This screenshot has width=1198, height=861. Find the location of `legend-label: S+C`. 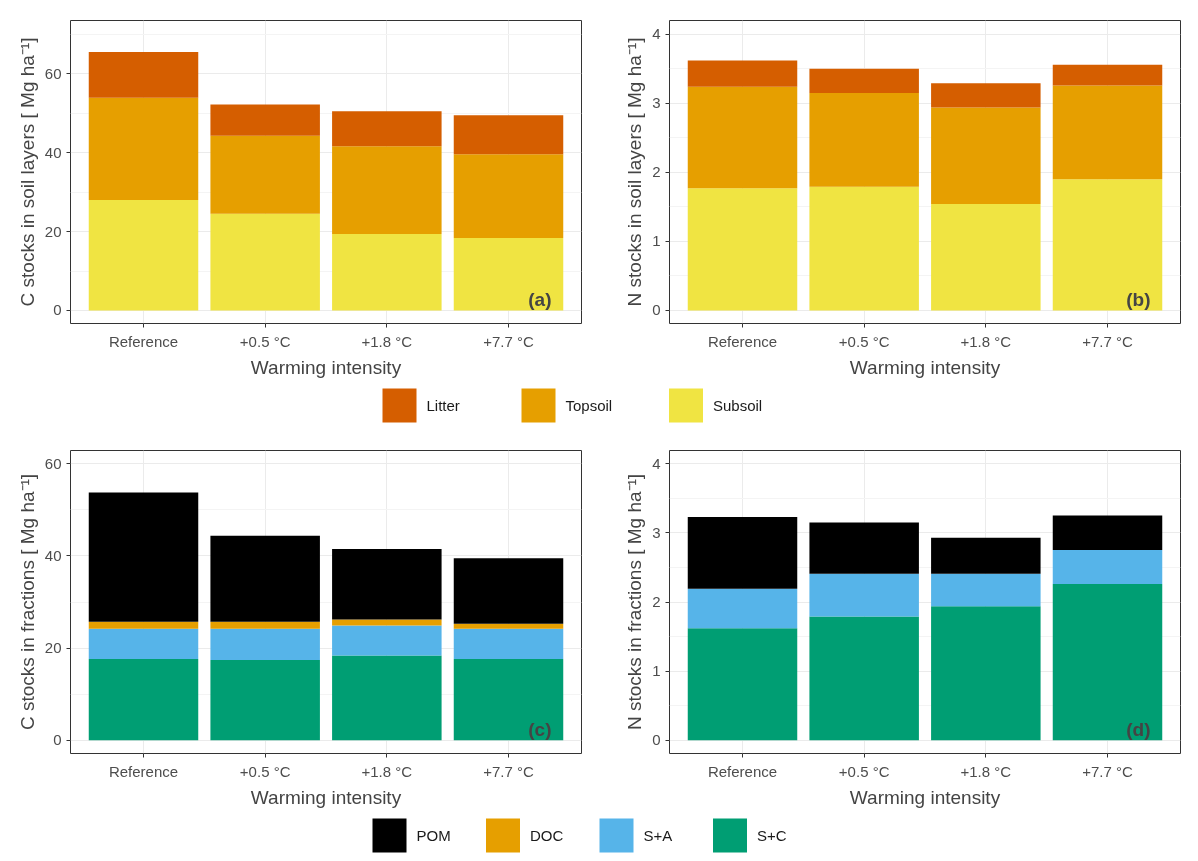

legend-label: S+C is located at coordinates (772, 835).